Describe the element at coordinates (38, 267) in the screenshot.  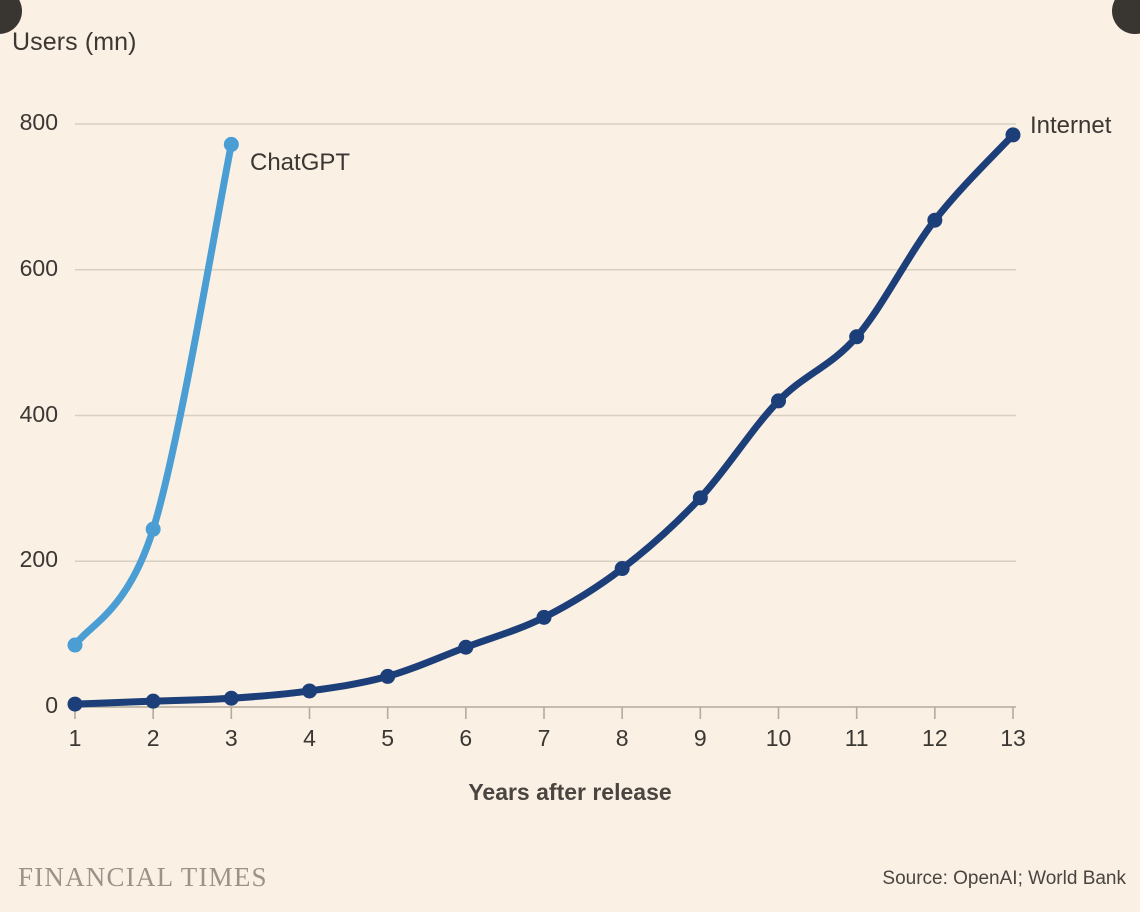
I see `y-tick-label: 600` at that location.